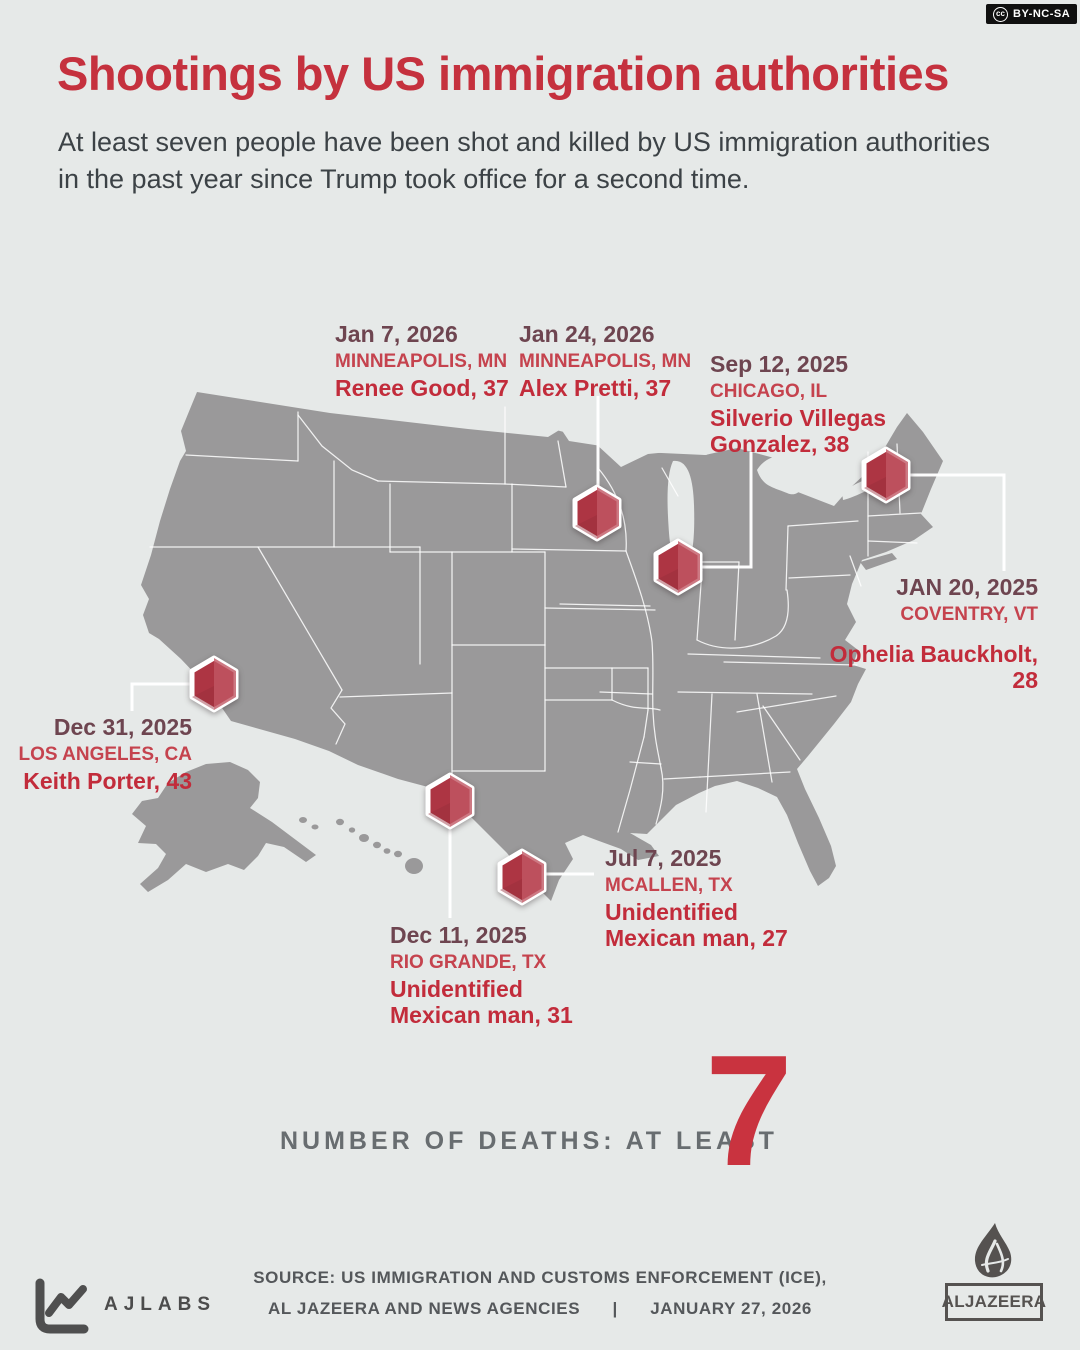 Image resolution: width=1080 pixels, height=1350 pixels. I want to click on leader-los-angeles, so click(160, 696).